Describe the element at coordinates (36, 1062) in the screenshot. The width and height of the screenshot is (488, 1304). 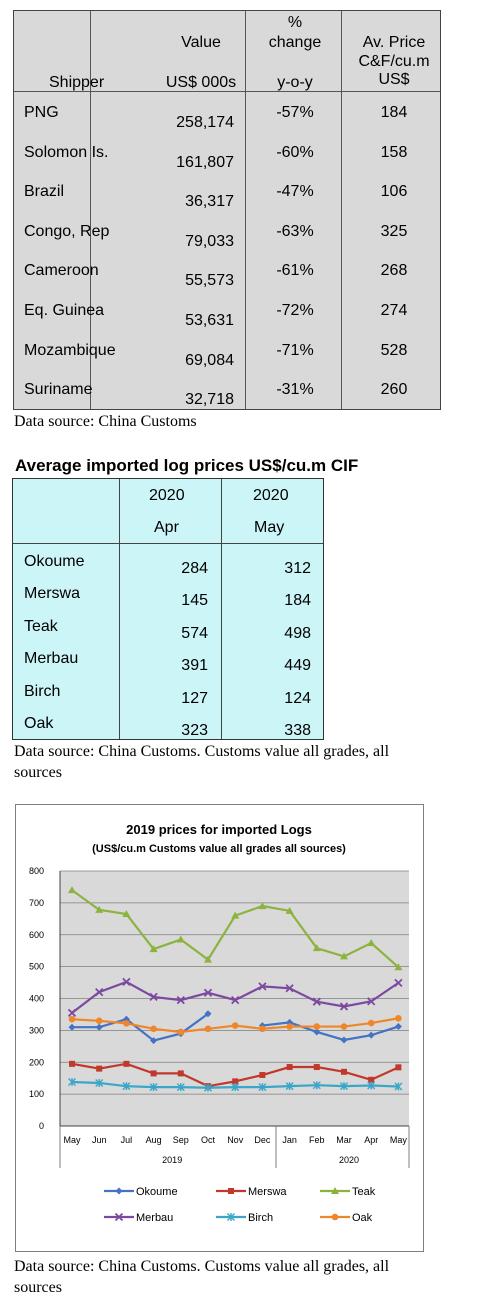
I see `y-tick-label: 200` at that location.